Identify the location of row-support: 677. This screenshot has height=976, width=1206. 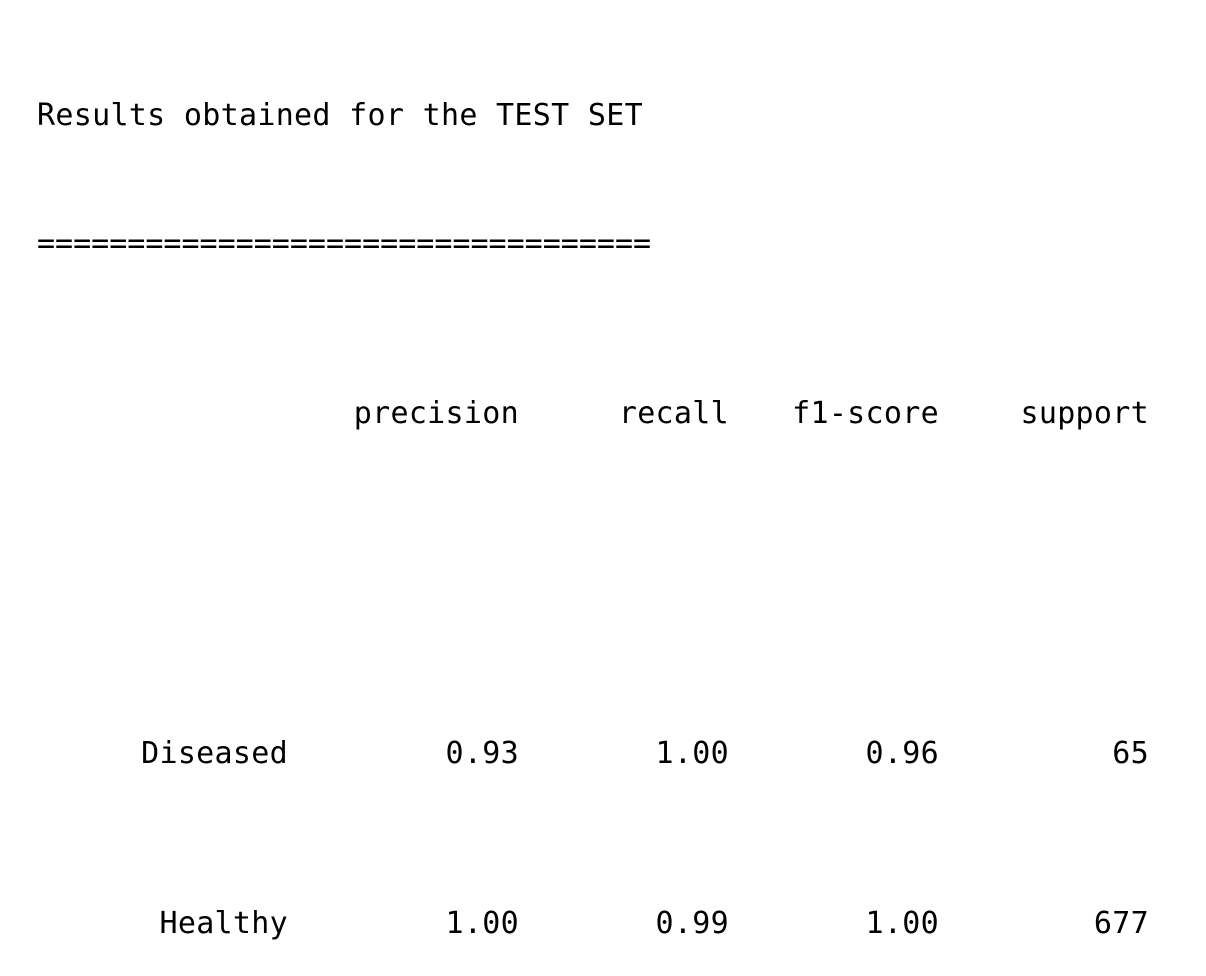
(1121, 923).